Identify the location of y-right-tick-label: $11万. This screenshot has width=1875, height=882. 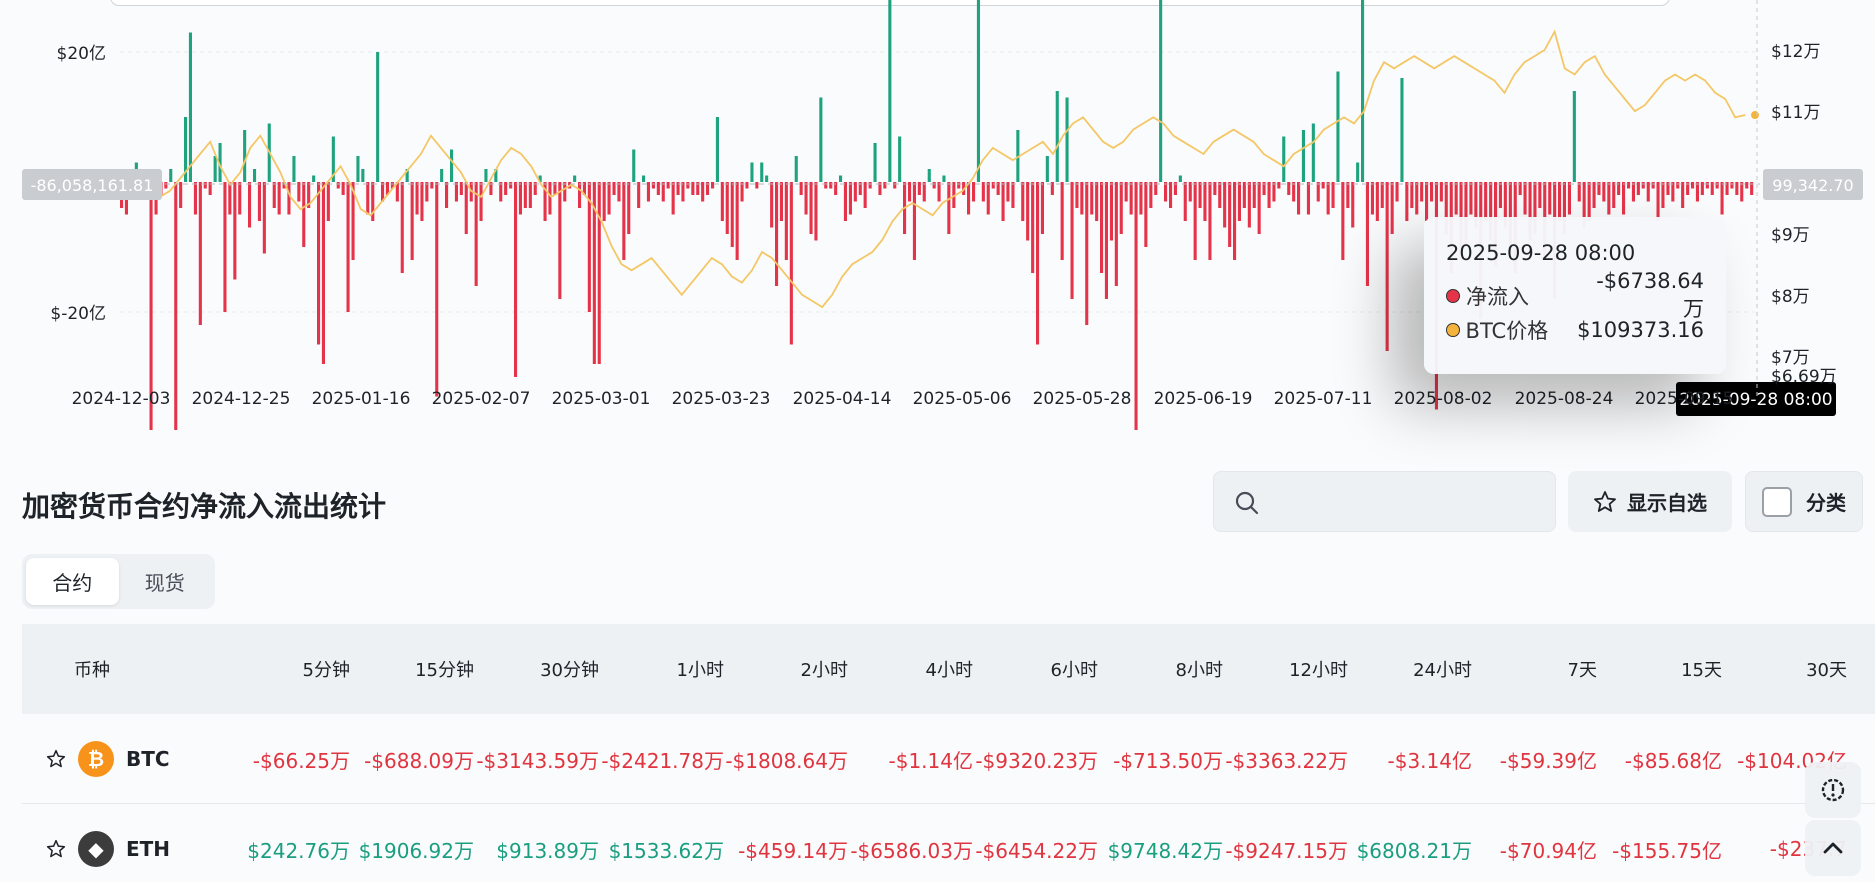
(1795, 113).